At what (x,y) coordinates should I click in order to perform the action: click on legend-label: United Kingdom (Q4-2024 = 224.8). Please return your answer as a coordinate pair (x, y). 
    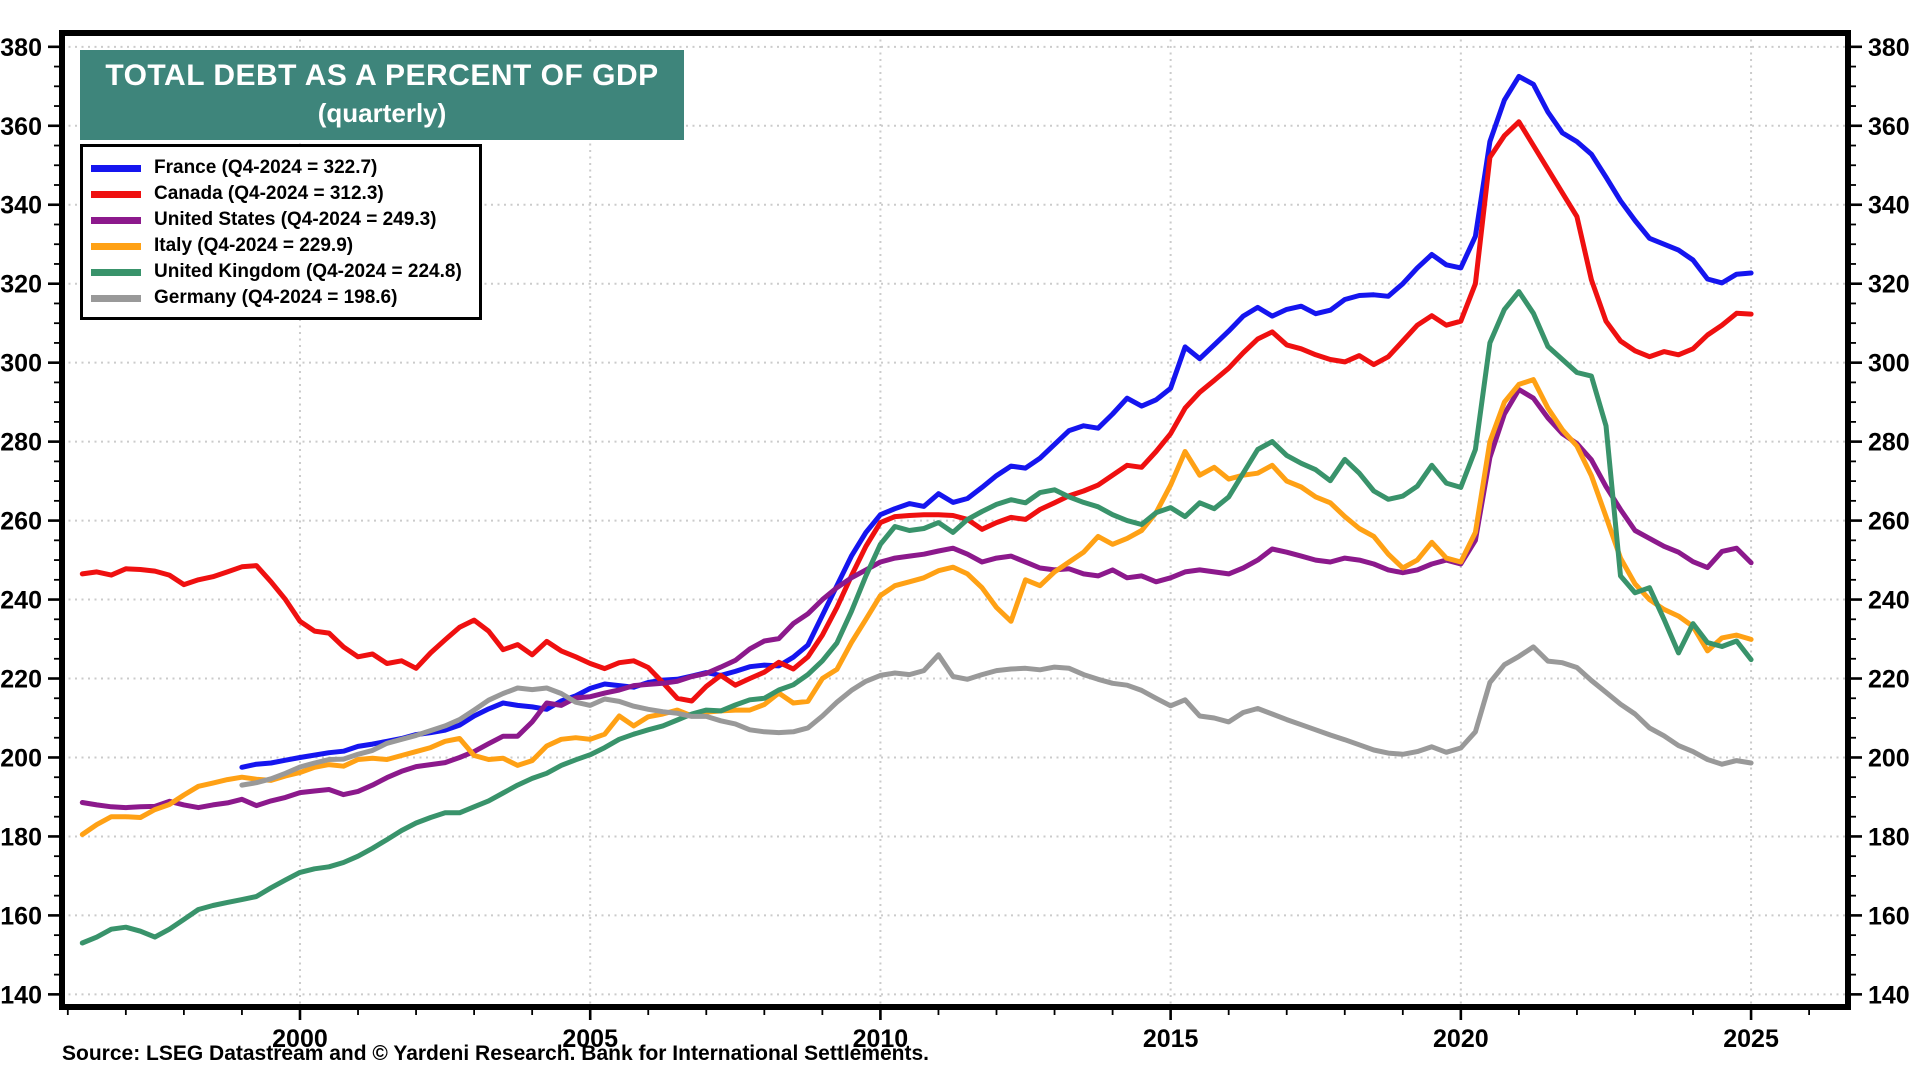
    Looking at the image, I should click on (308, 271).